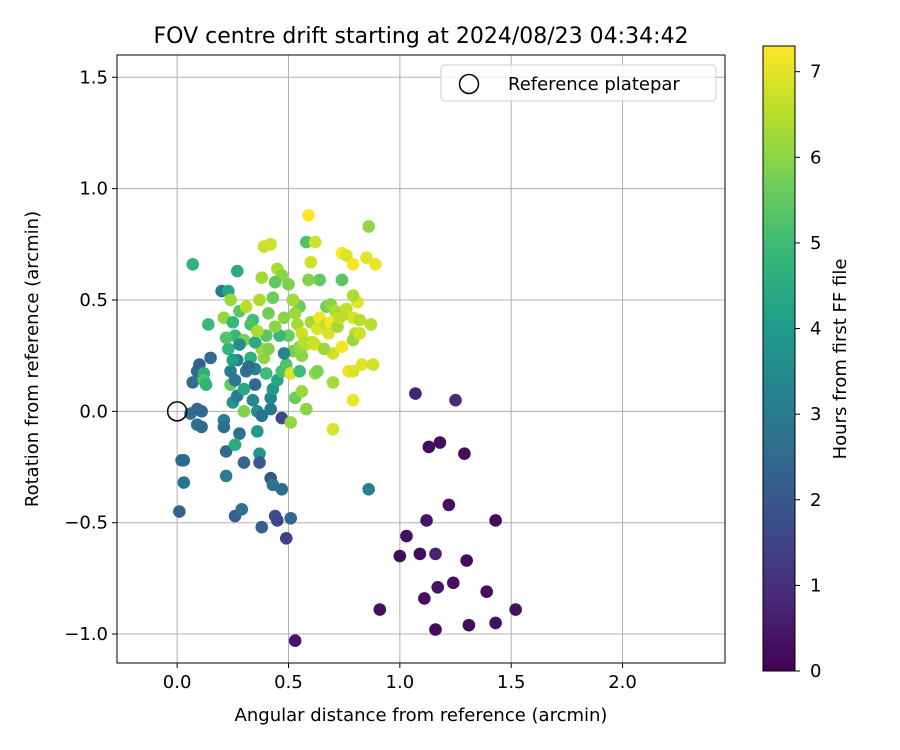 Image resolution: width=900 pixels, height=750 pixels. What do you see at coordinates (86, 523) in the screenshot?
I see `y-tick-label: −0.5` at bounding box center [86, 523].